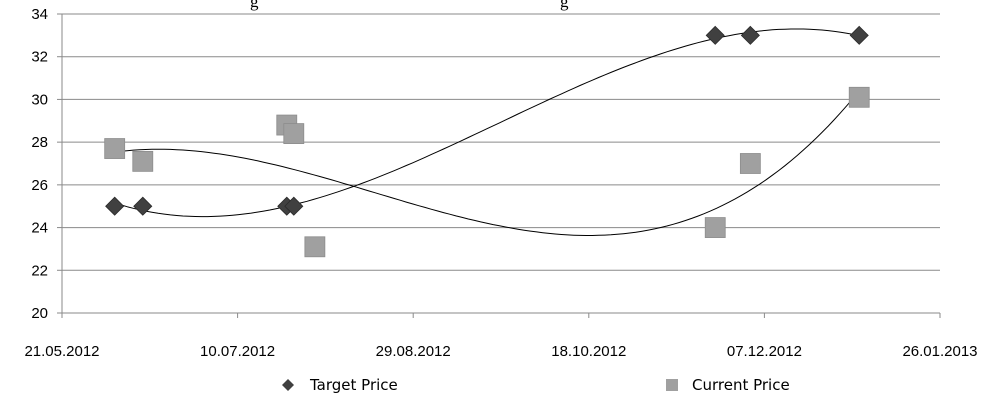 The image size is (996, 397). I want to click on legend: Target Price Current Price, so click(536, 385).